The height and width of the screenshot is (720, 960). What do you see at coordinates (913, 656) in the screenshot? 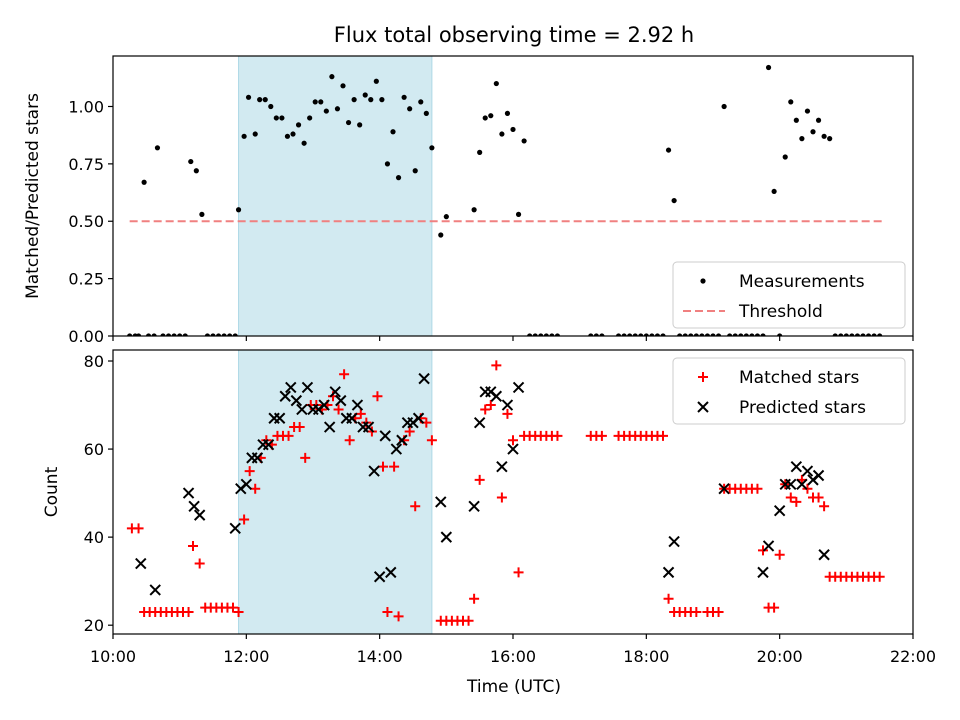
I see `x-tick-label: 22:00` at bounding box center [913, 656].